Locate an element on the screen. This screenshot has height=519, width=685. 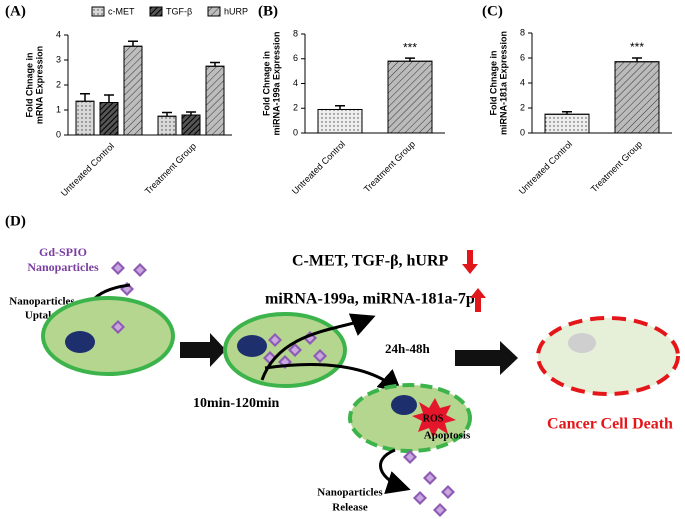
y-tick-label: 3 is located at coordinates (58, 59).